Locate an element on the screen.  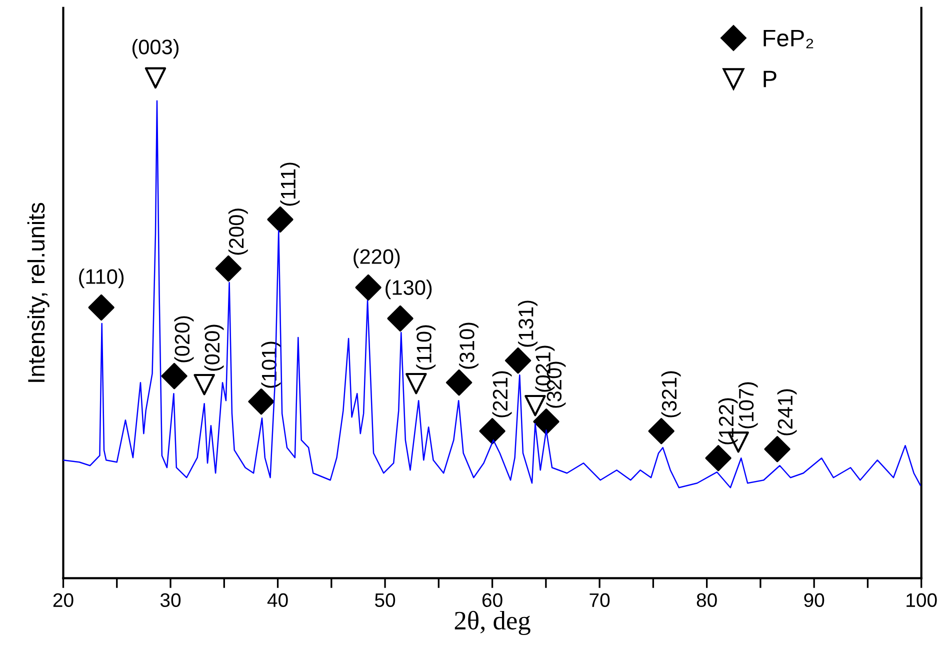
annotation: (221) is located at coordinates (502, 394).